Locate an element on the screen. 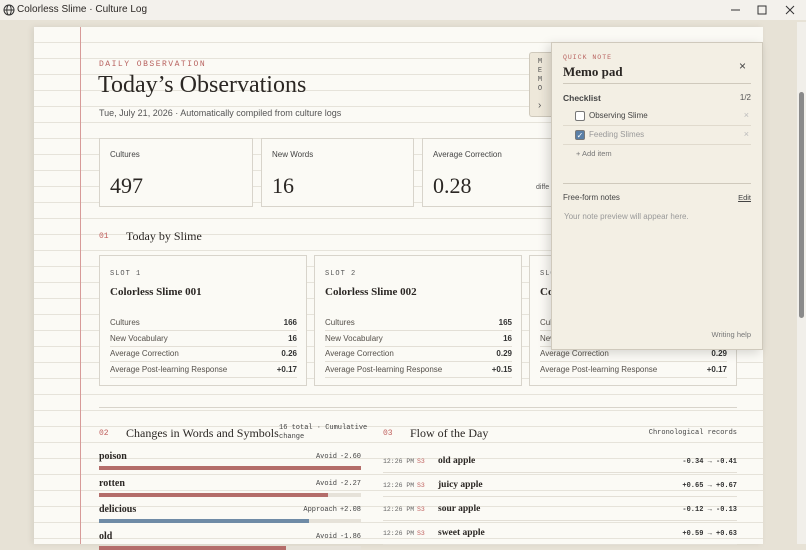  word: poison is located at coordinates (113, 456).